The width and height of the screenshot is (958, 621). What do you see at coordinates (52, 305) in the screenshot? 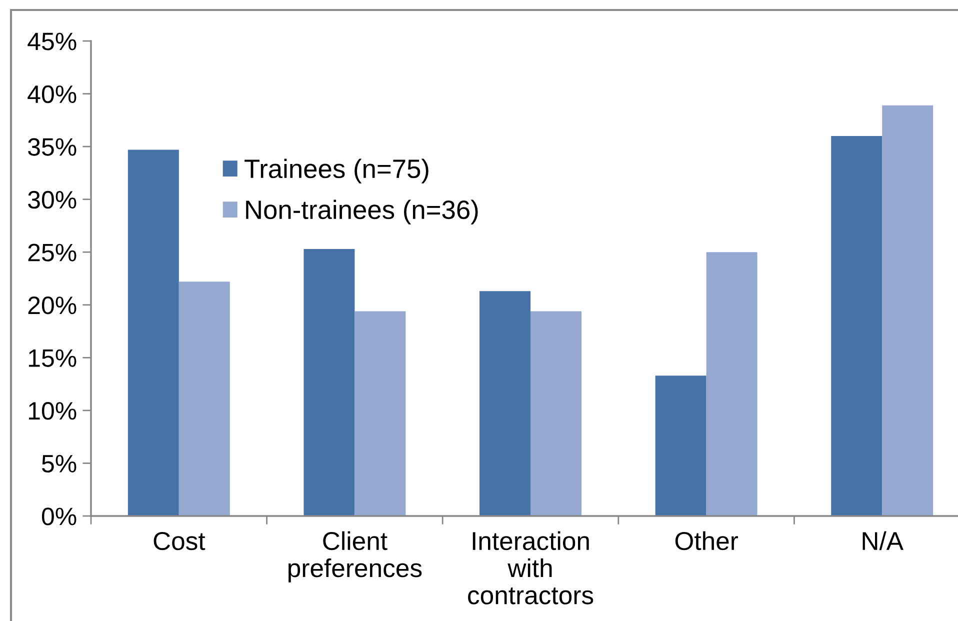
I see `y-tick-label: 20%` at bounding box center [52, 305].